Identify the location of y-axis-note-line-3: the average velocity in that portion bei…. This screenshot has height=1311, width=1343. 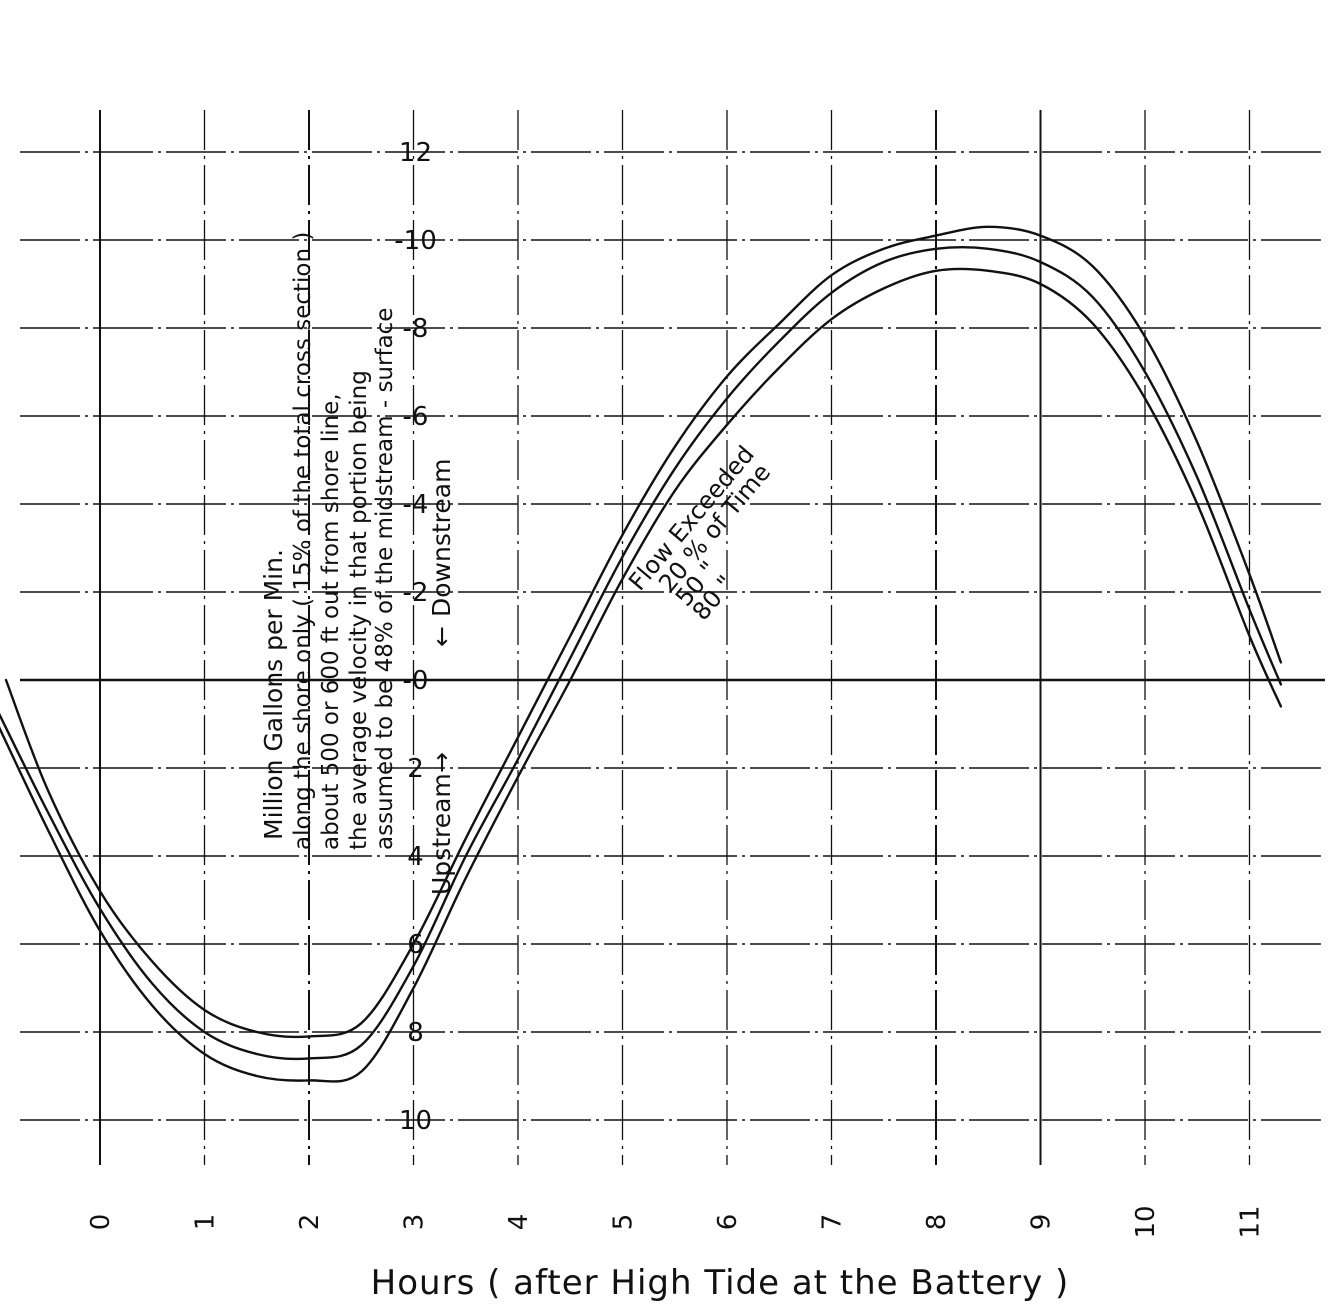
(359, 610).